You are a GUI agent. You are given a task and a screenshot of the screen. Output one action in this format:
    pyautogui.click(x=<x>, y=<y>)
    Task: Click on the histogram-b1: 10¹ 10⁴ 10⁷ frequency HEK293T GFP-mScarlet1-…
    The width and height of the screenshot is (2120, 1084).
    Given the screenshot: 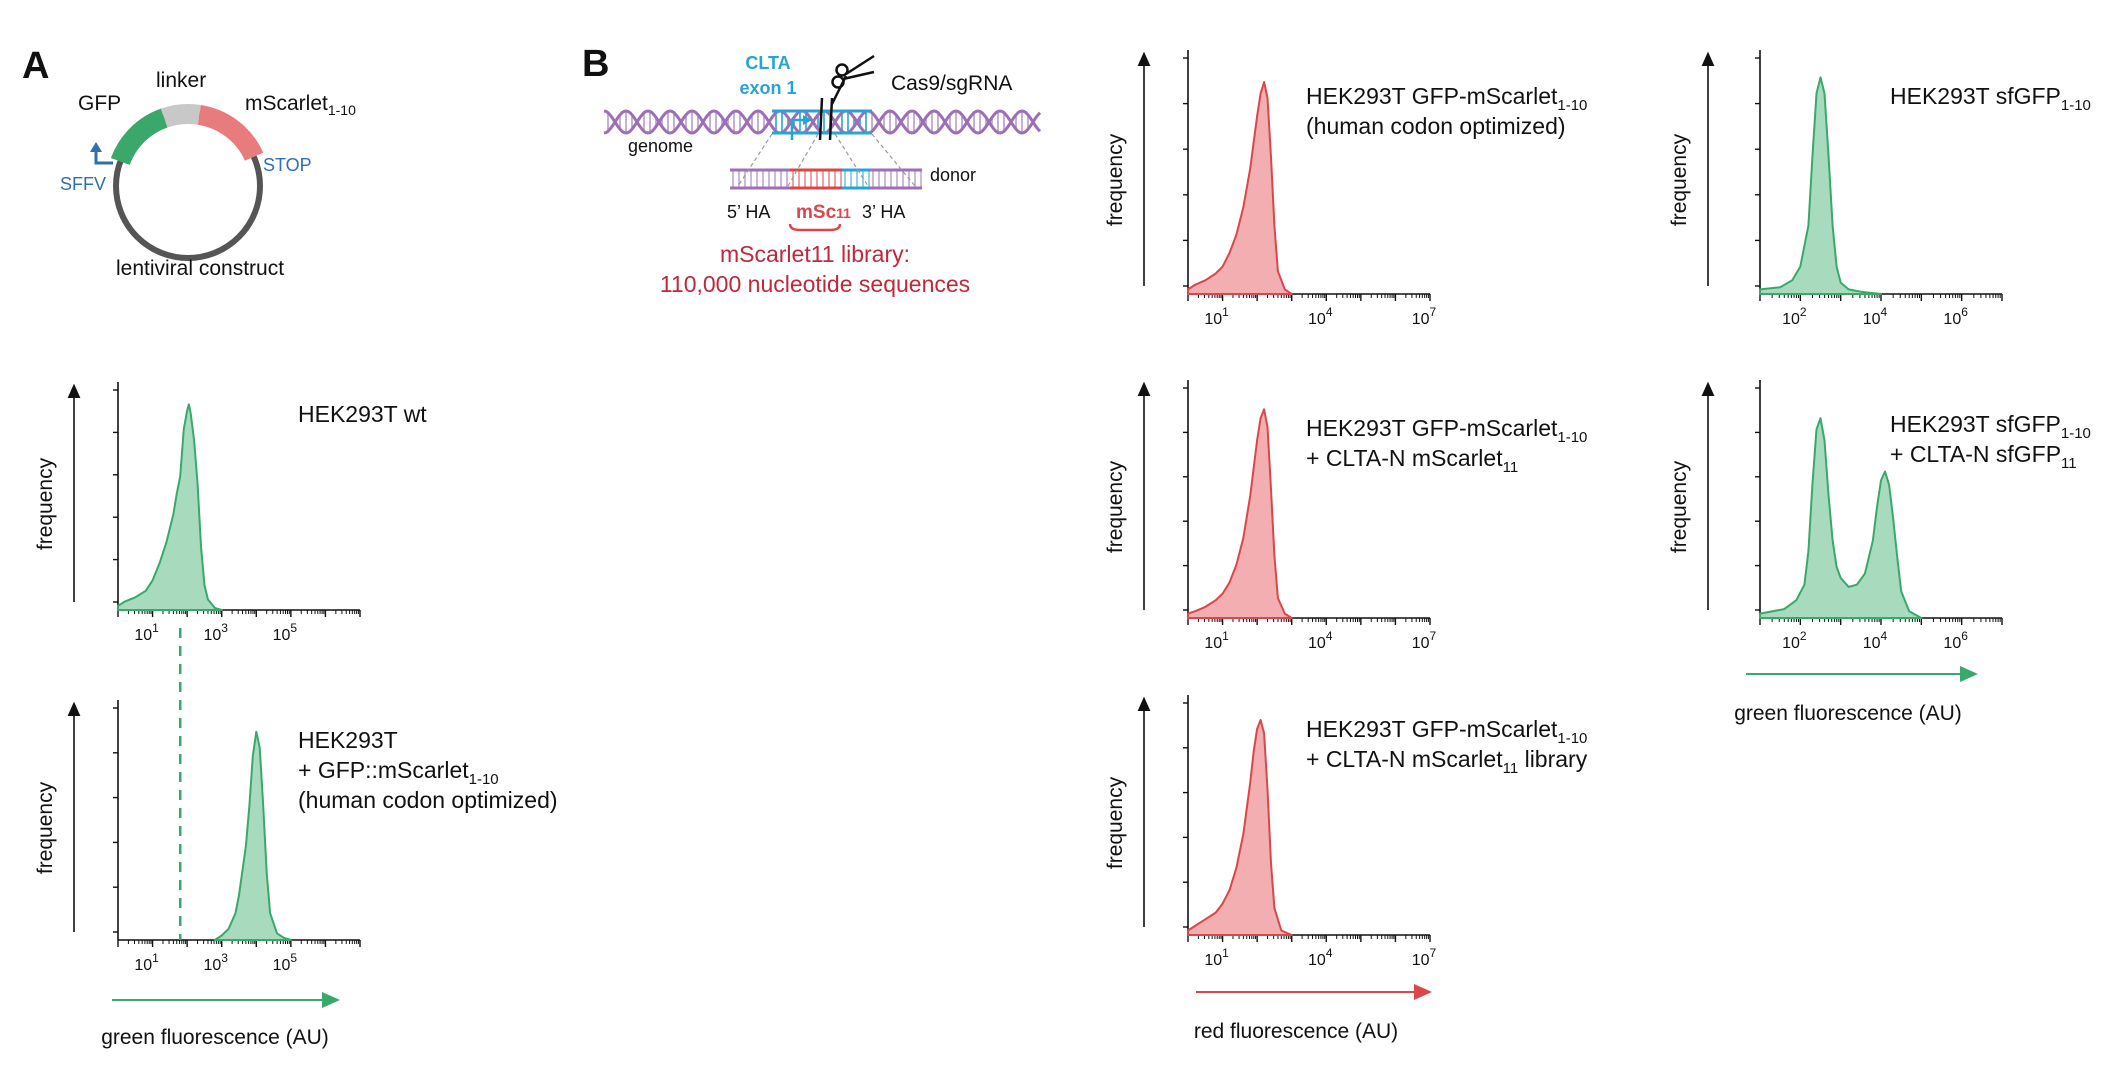 What is the action you would take?
    pyautogui.click(x=1345, y=189)
    